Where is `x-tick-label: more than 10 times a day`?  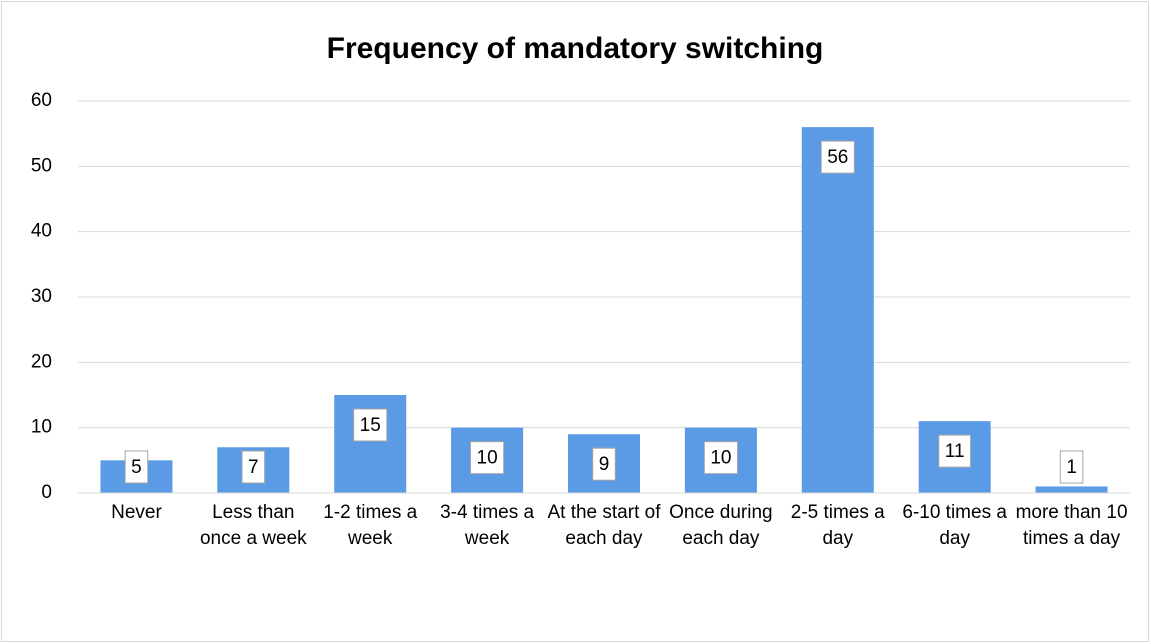
x-tick-label: more than 10 times a day is located at coordinates (1071, 525).